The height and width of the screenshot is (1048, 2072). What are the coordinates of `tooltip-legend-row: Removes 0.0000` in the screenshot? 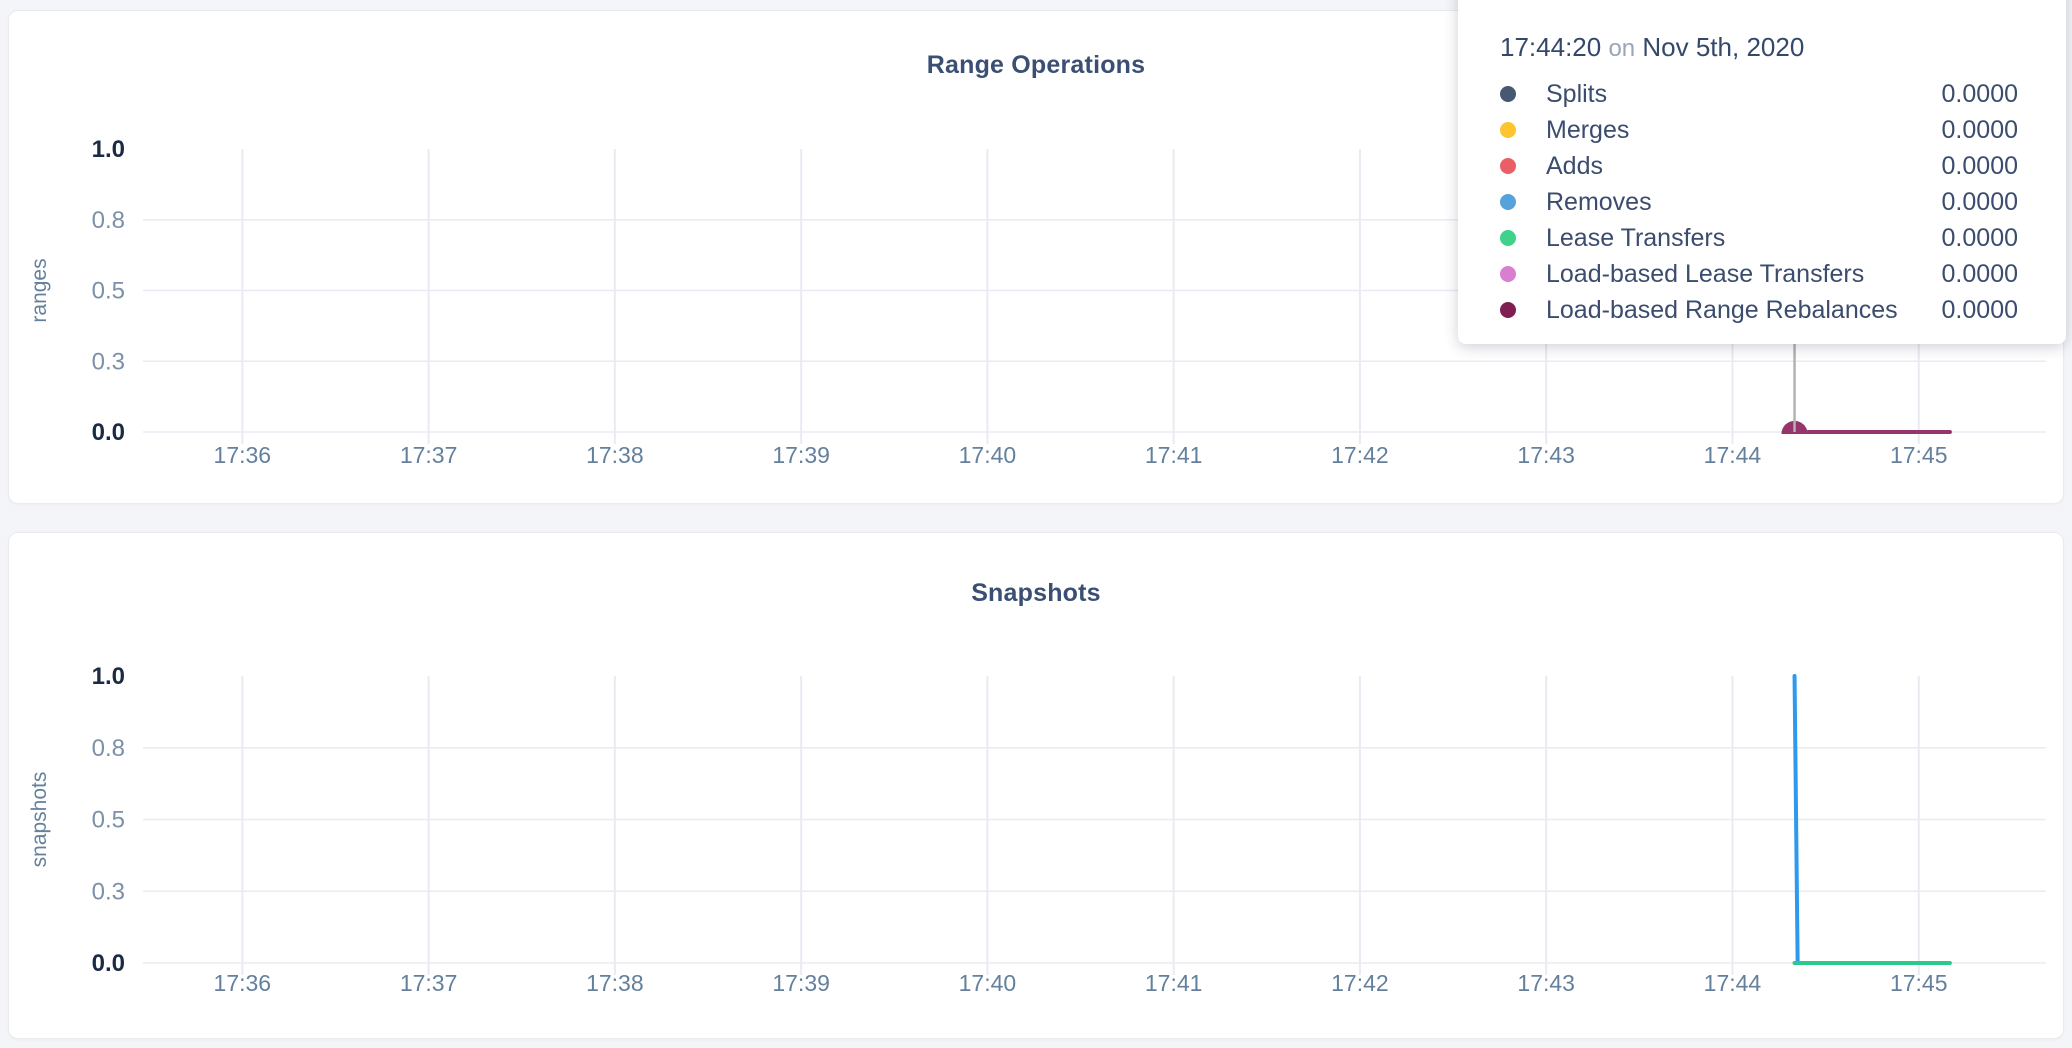 It's located at (1755, 202).